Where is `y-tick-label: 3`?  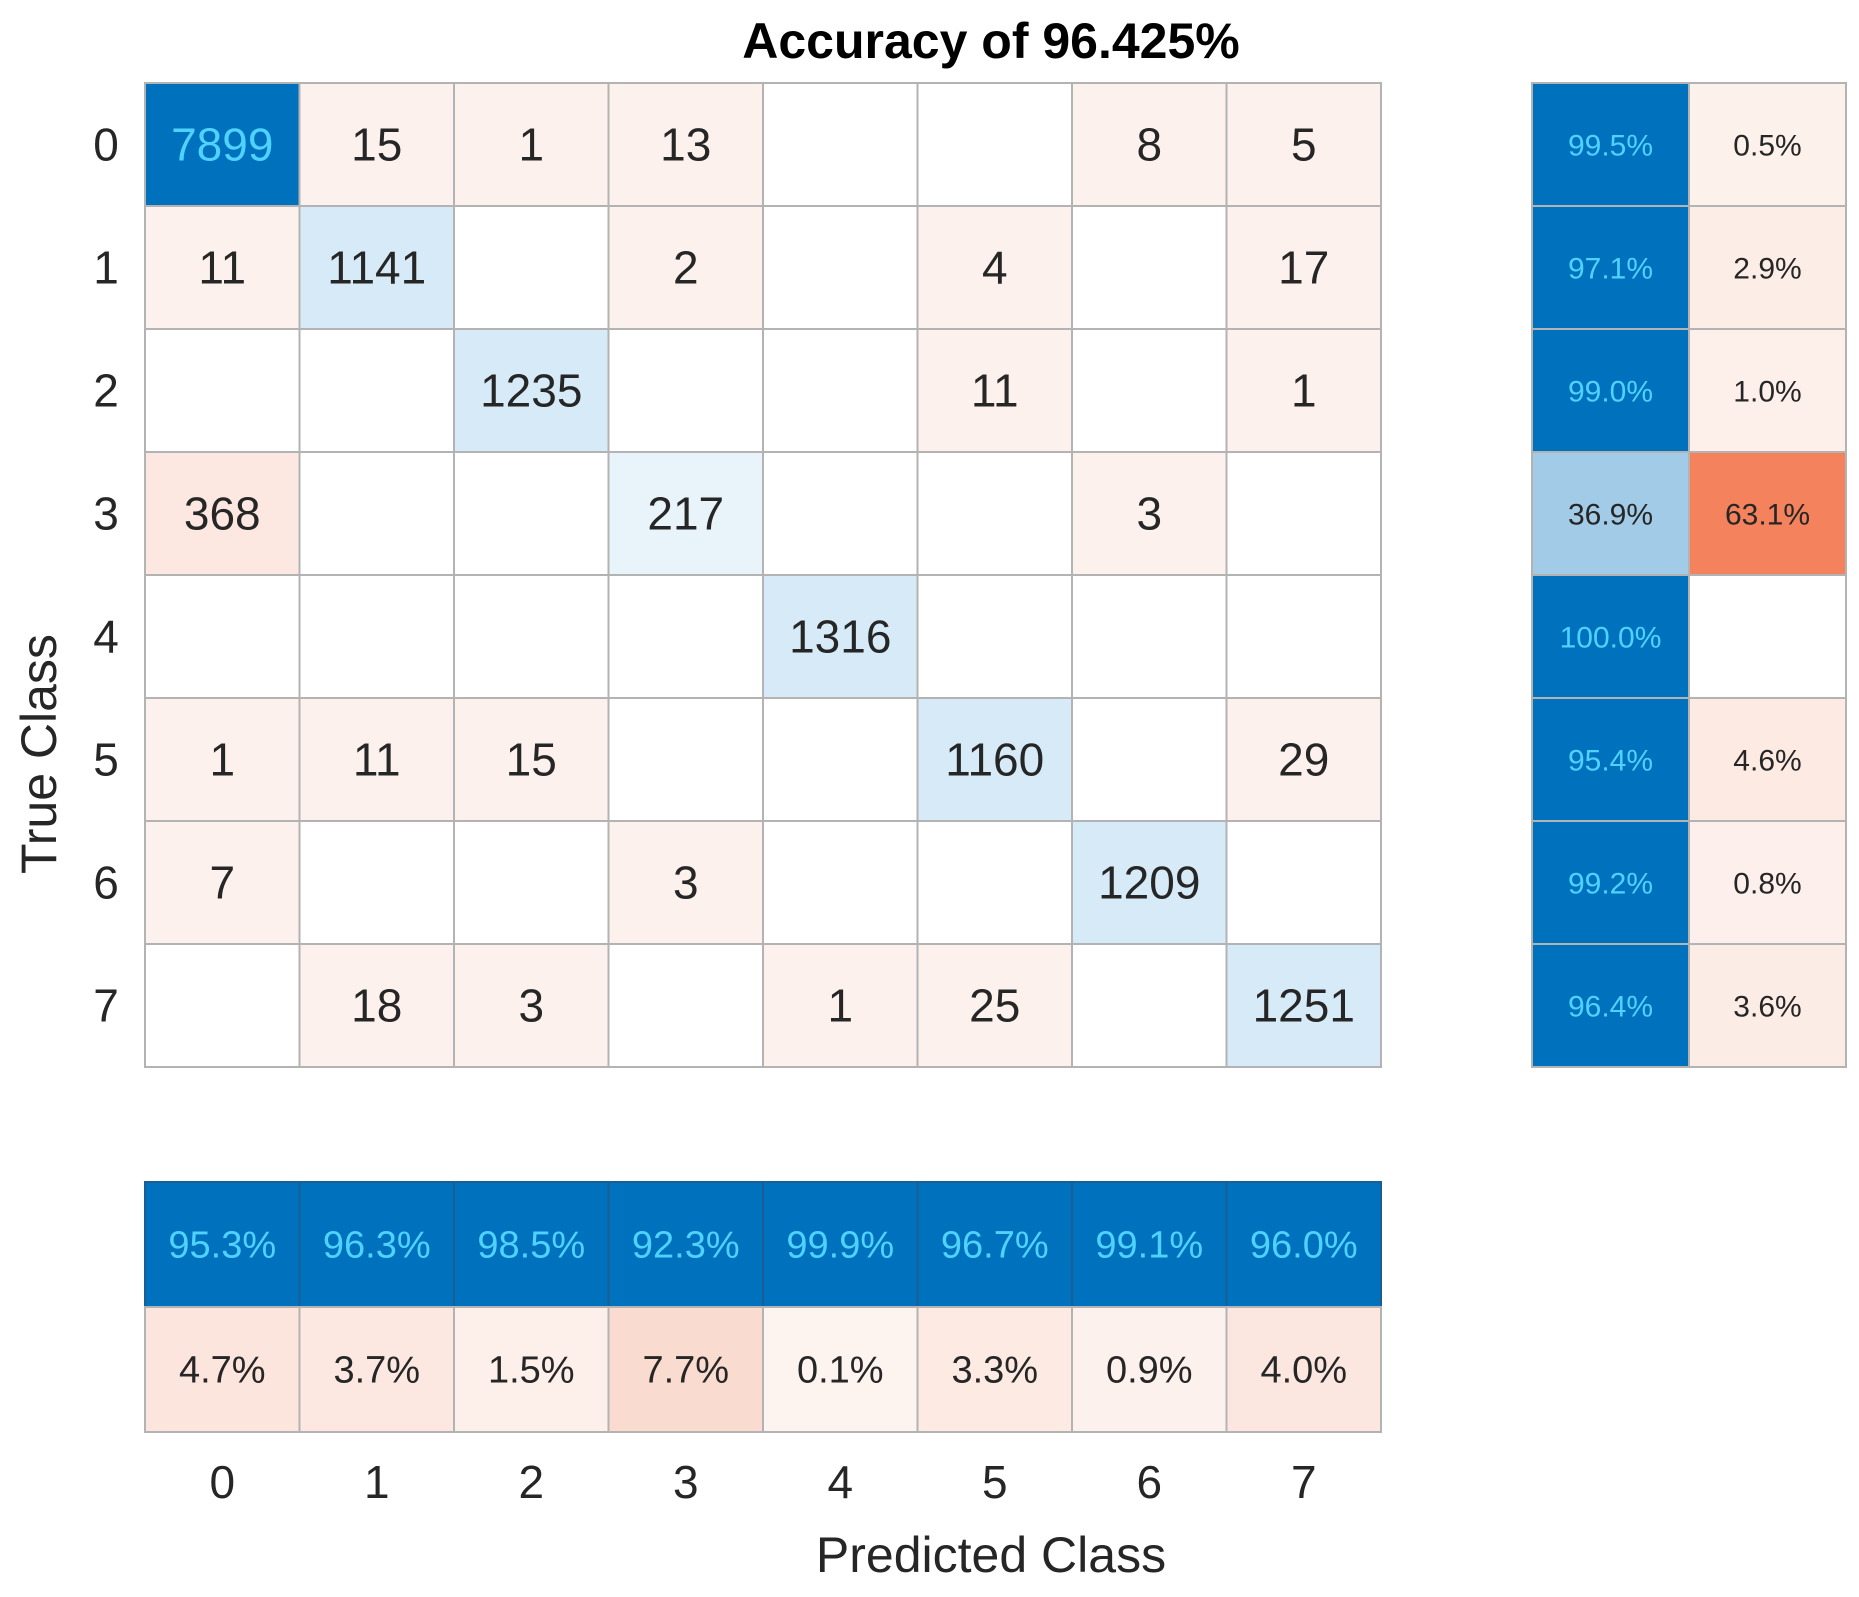 y-tick-label: 3 is located at coordinates (106, 514).